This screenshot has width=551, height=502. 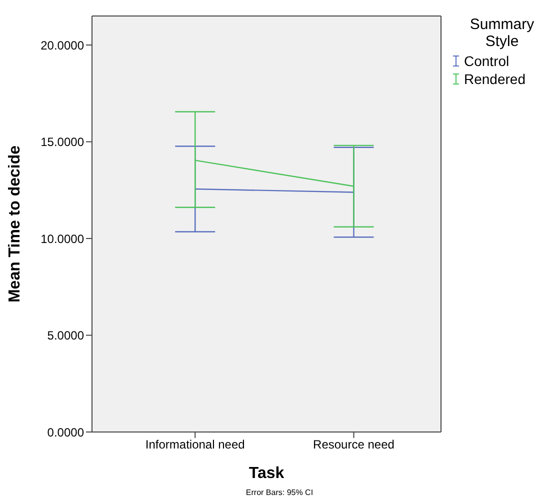 What do you see at coordinates (62, 142) in the screenshot?
I see `y-tick-label: 15.0000` at bounding box center [62, 142].